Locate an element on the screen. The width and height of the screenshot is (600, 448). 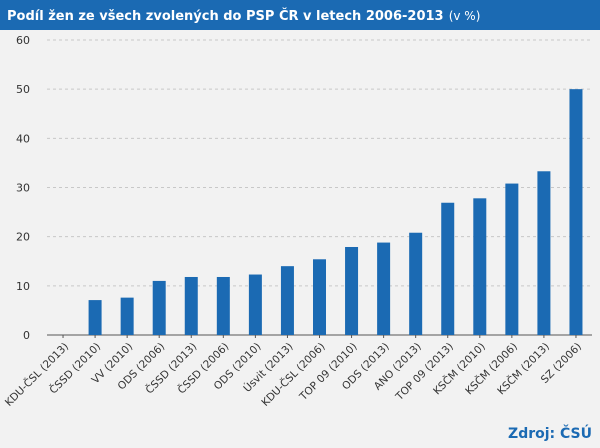
y-tick-label: 20 is located at coordinates (23, 237).